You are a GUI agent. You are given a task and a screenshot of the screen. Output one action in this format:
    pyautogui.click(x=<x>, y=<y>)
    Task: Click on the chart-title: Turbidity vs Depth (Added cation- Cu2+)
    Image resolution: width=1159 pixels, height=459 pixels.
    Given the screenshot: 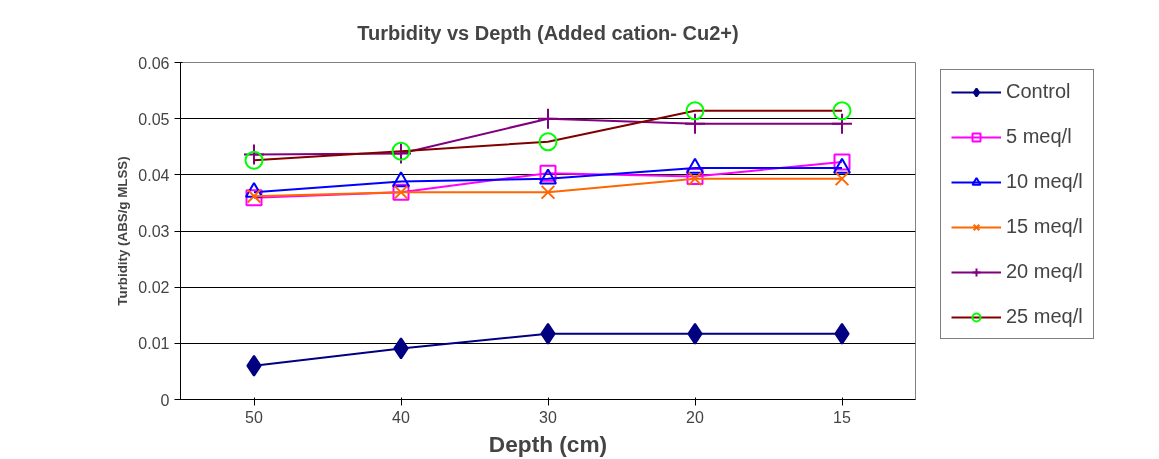 What is the action you would take?
    pyautogui.click(x=548, y=32)
    